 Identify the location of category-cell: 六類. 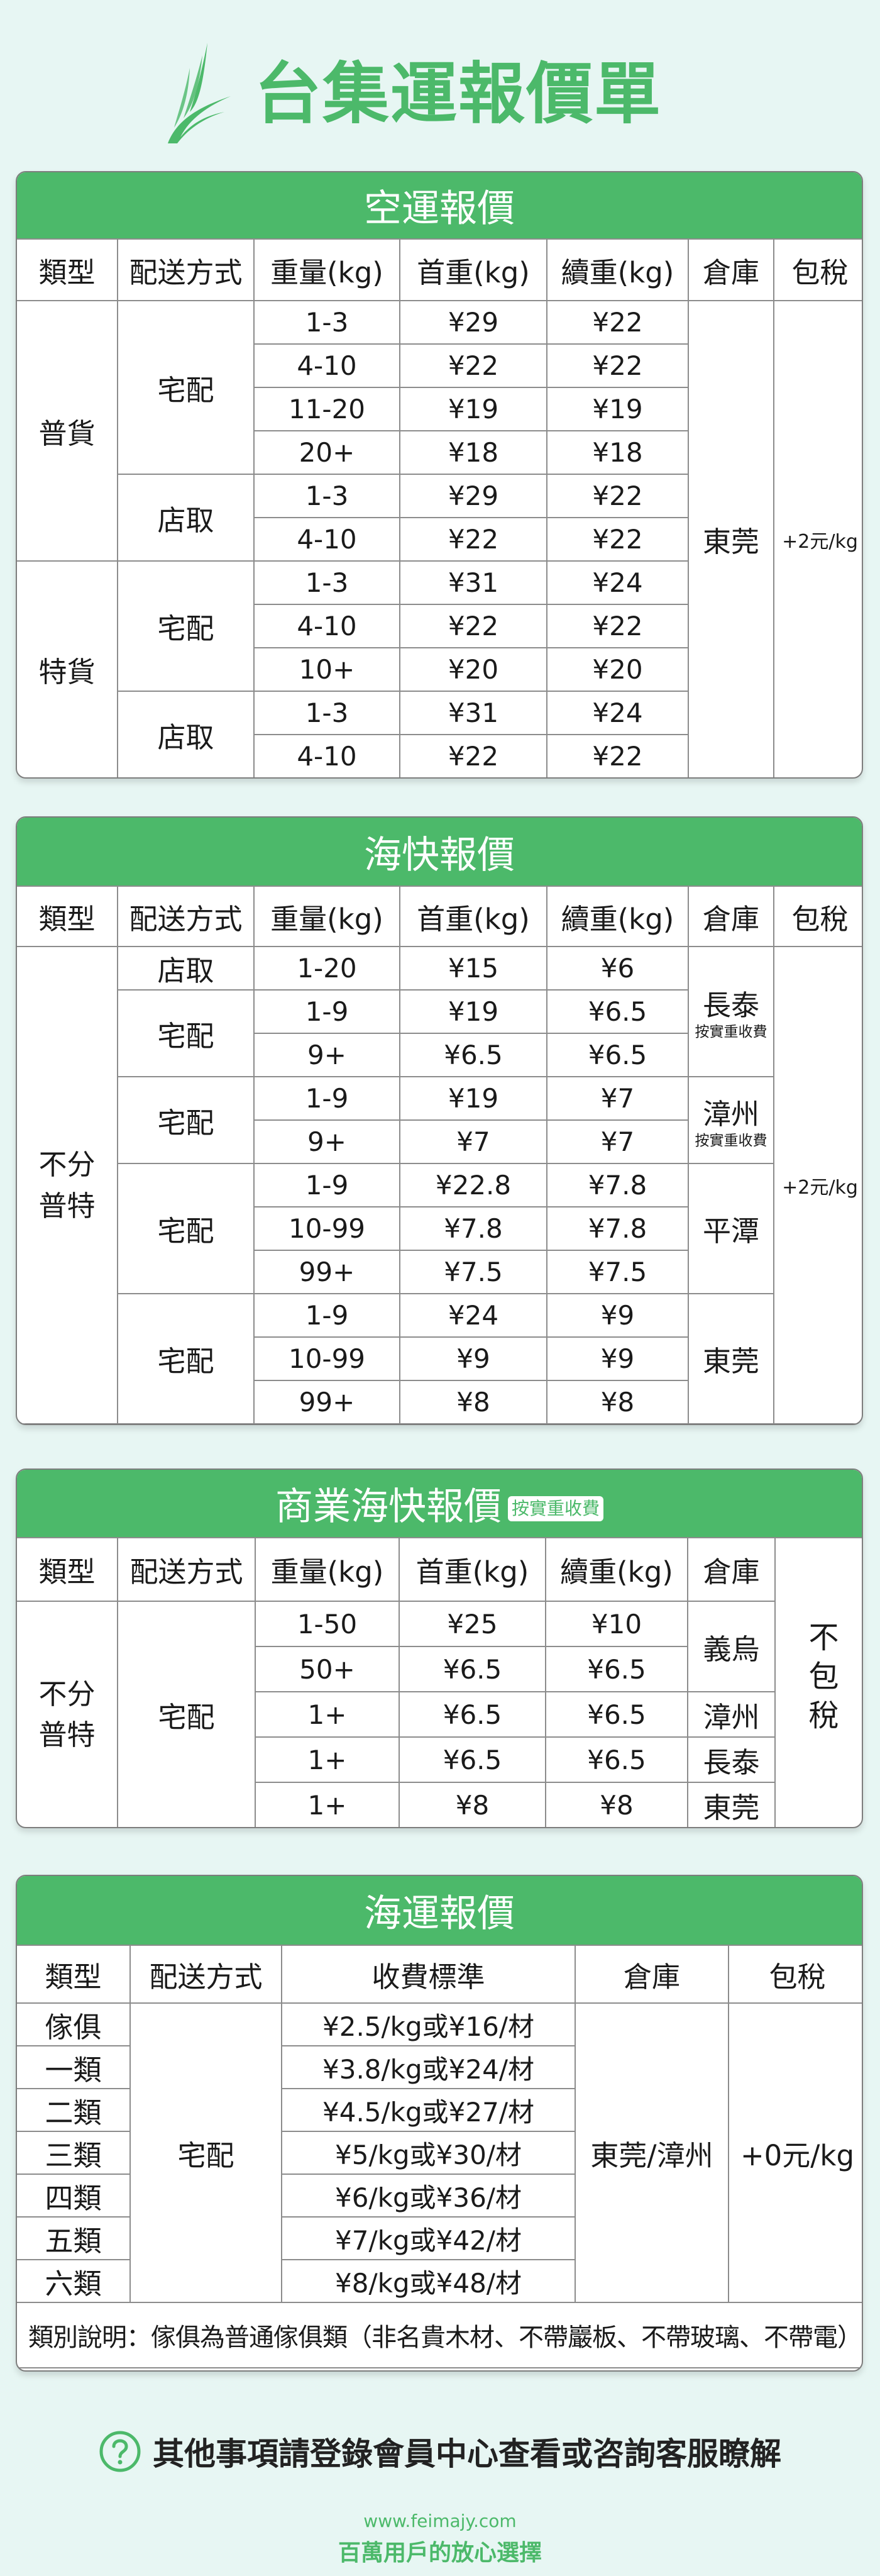
(74, 2281).